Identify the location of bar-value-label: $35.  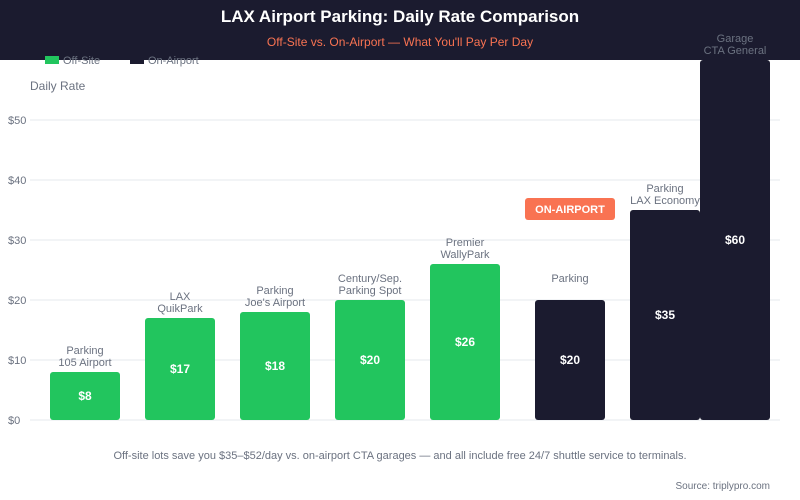
(665, 315).